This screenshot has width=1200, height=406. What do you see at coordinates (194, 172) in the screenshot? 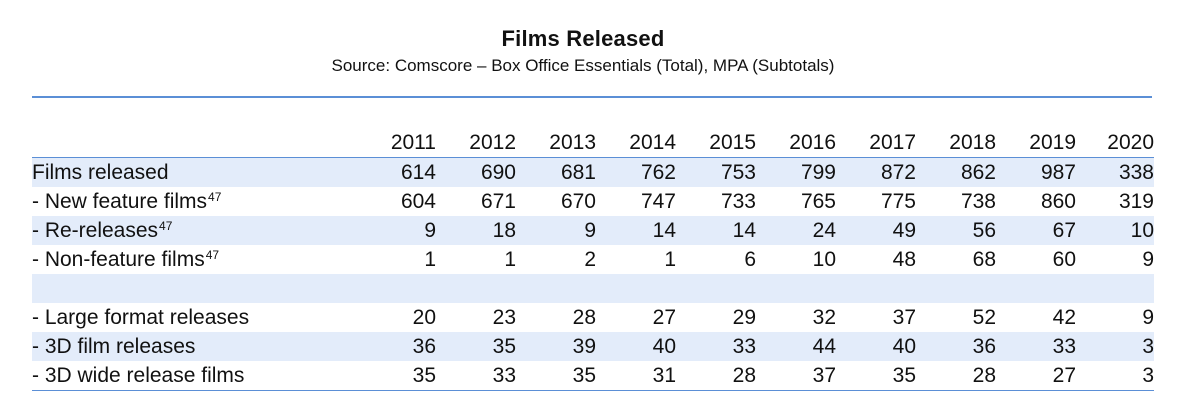
I see `row-label: Films released` at bounding box center [194, 172].